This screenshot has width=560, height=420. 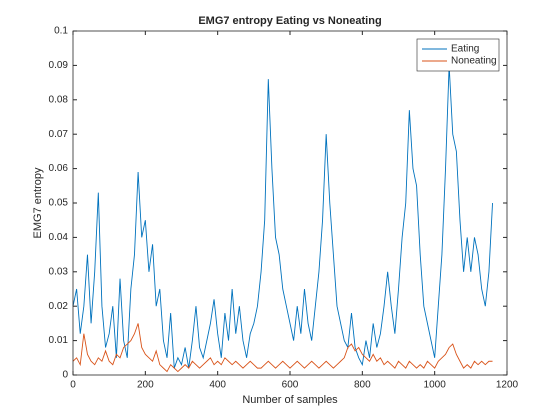 What do you see at coordinates (435, 385) in the screenshot?
I see `x-tick-label: 1000` at bounding box center [435, 385].